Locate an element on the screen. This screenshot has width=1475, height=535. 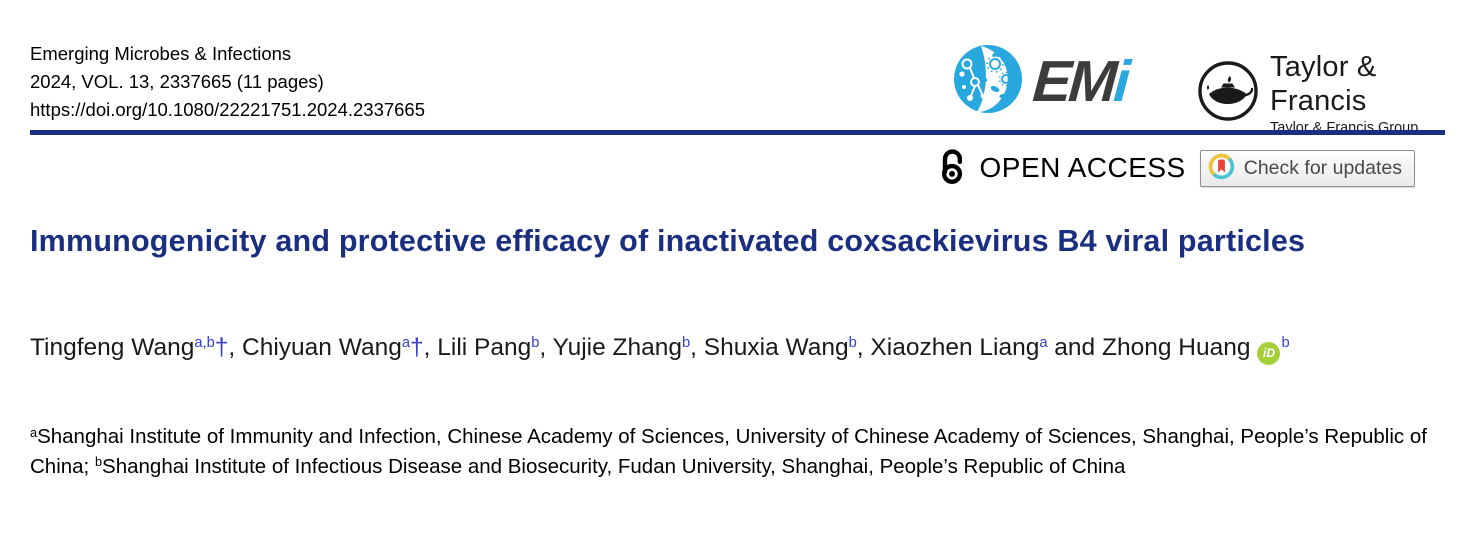
author: Xiaozhen Lianga and is located at coordinates (986, 347).